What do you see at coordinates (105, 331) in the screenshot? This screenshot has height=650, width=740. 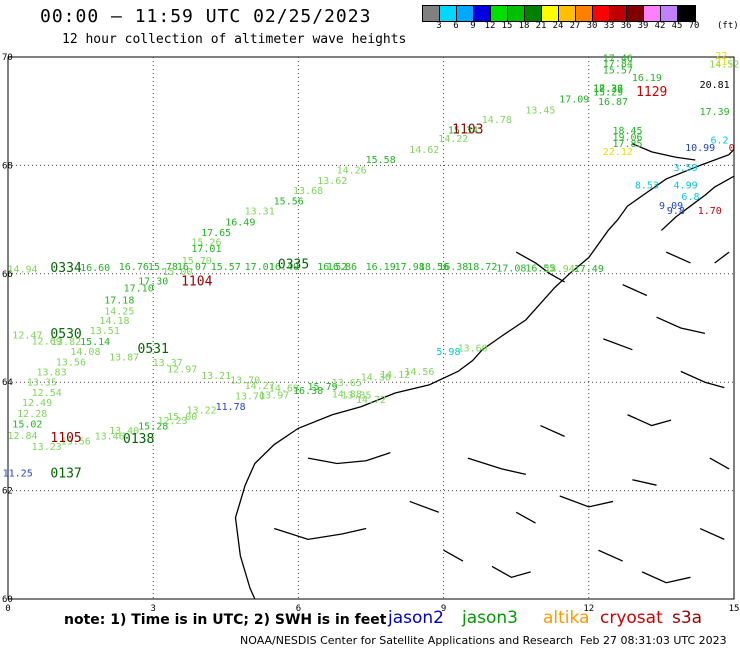 I see `wave-height-label: 13.51` at bounding box center [105, 331].